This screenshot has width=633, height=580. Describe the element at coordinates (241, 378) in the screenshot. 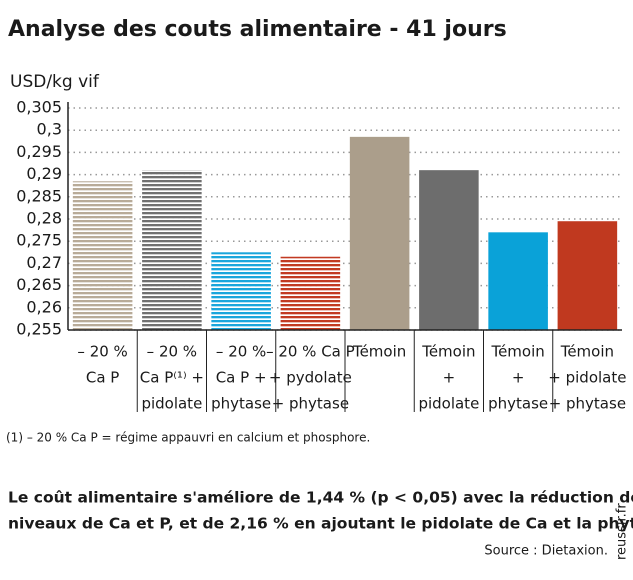

I see `x-tick-label: Ca P +` at that location.